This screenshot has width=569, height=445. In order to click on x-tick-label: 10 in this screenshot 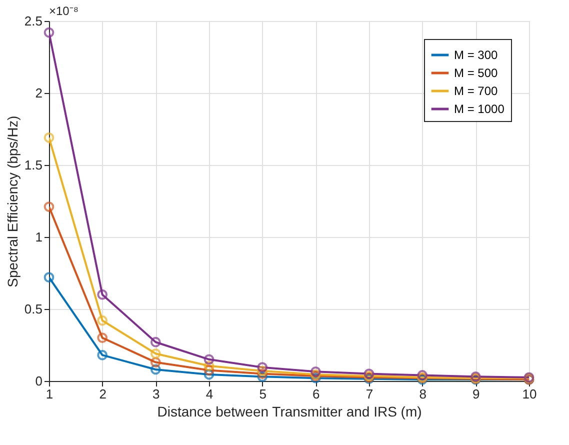, I will do `click(529, 394)`.